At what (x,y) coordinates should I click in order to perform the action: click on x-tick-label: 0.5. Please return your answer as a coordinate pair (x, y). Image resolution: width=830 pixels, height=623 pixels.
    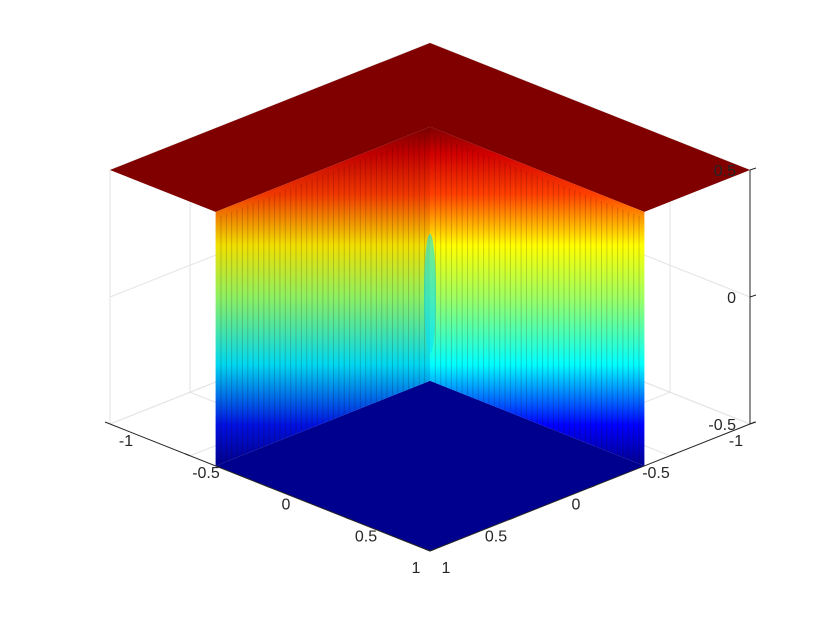
    Looking at the image, I should click on (496, 536).